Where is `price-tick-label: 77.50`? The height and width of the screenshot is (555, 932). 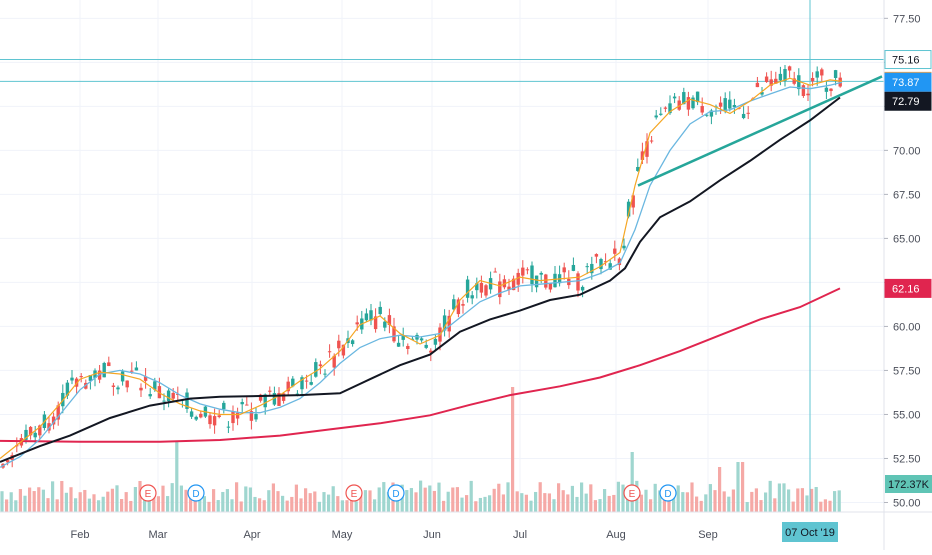
price-tick-label: 77.50 is located at coordinates (907, 19).